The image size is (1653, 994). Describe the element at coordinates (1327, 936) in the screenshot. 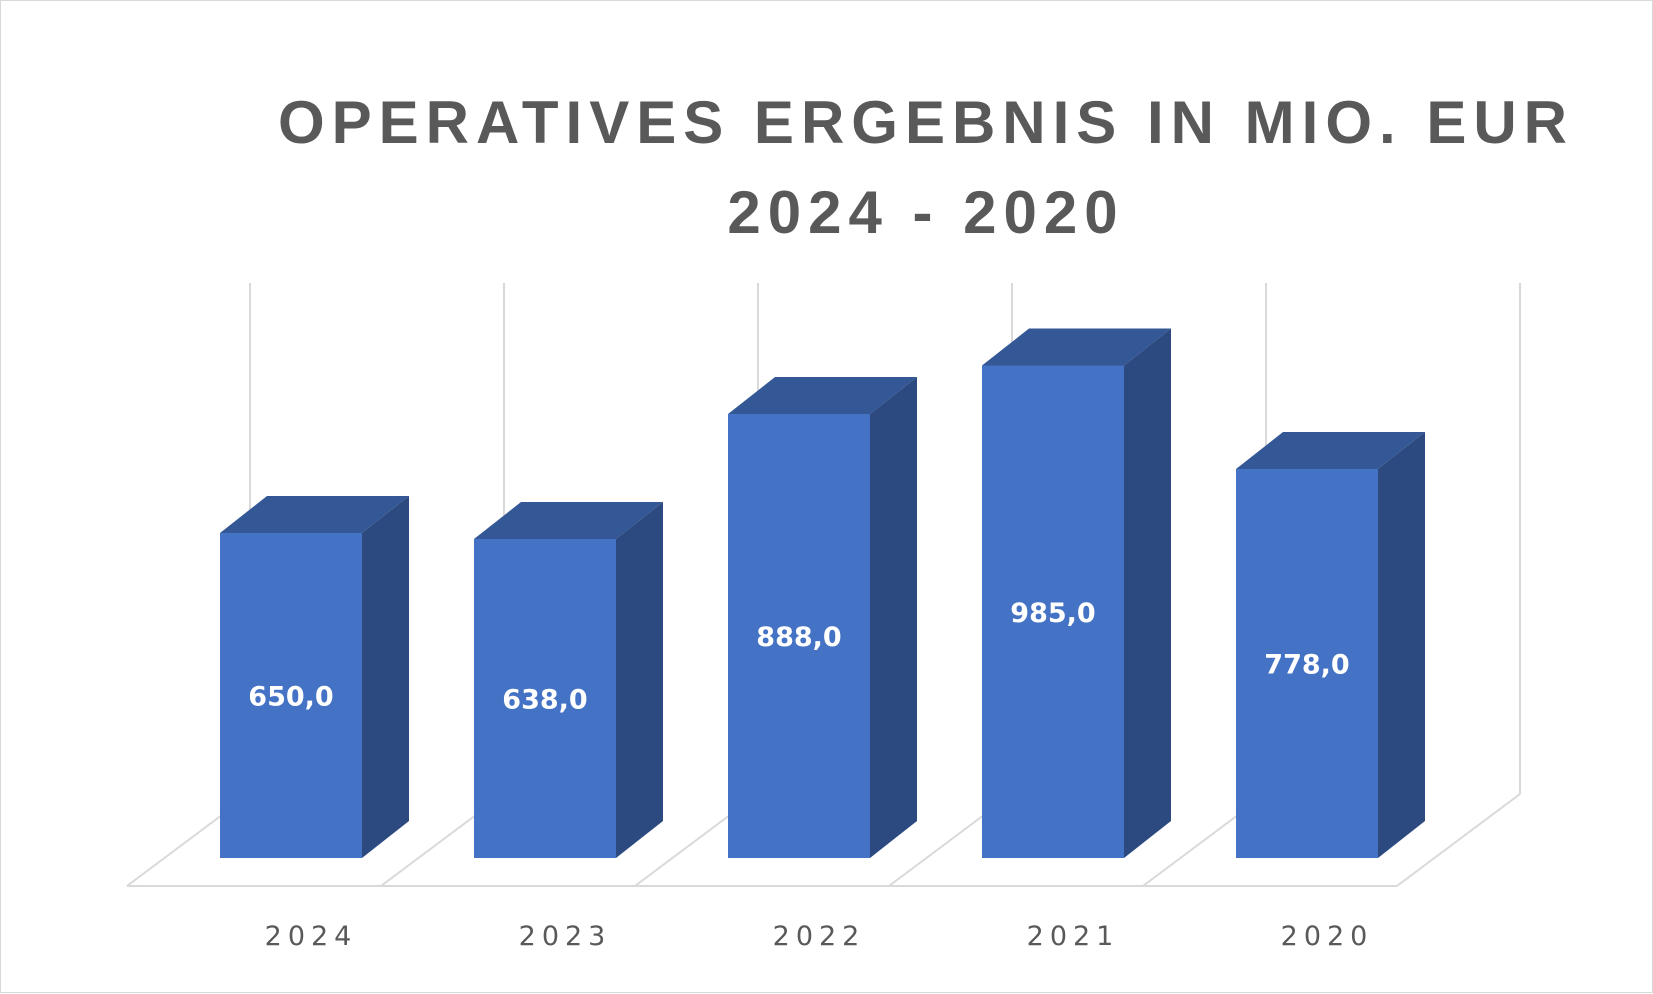

I see `x-tick-label: 2020` at that location.